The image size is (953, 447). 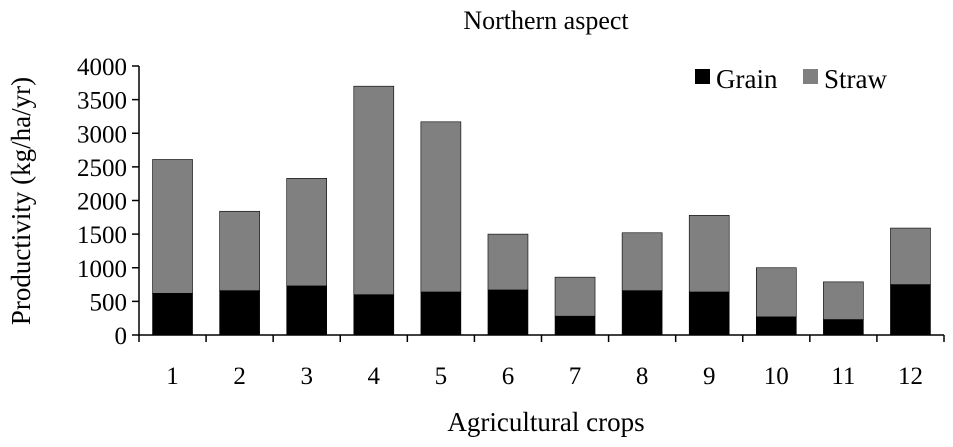 I want to click on y-tick-label: 2000, so click(x=102, y=202).